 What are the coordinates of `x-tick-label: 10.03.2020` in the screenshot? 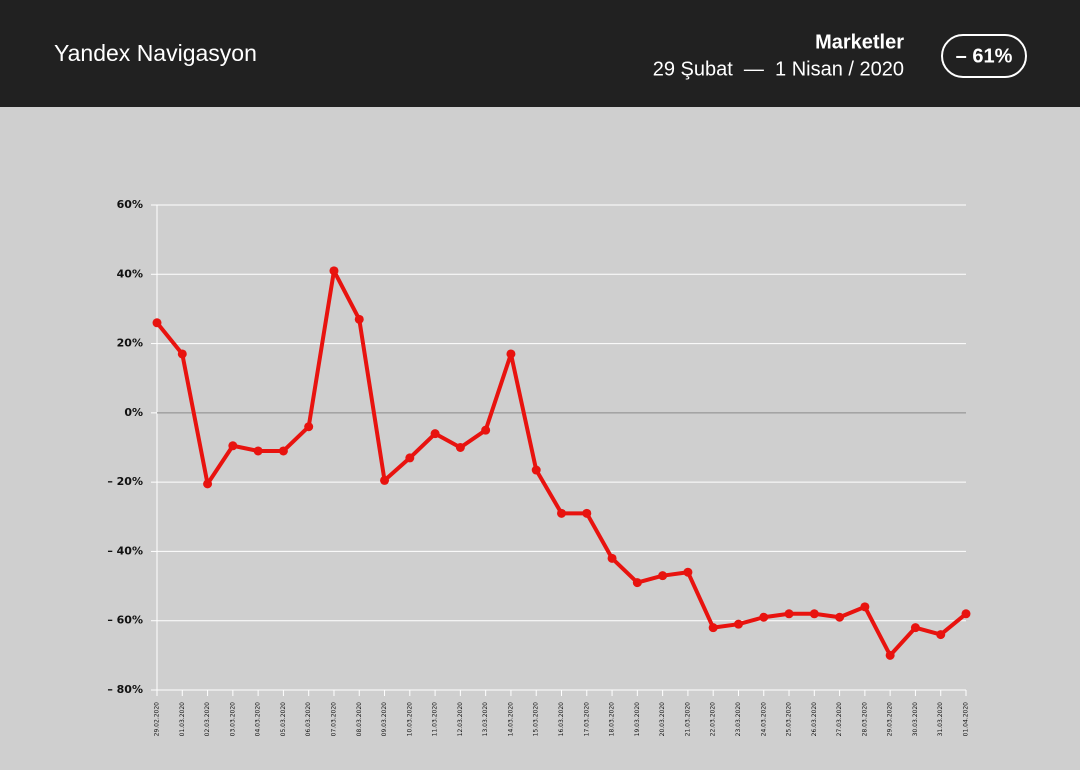 It's located at (409, 719).